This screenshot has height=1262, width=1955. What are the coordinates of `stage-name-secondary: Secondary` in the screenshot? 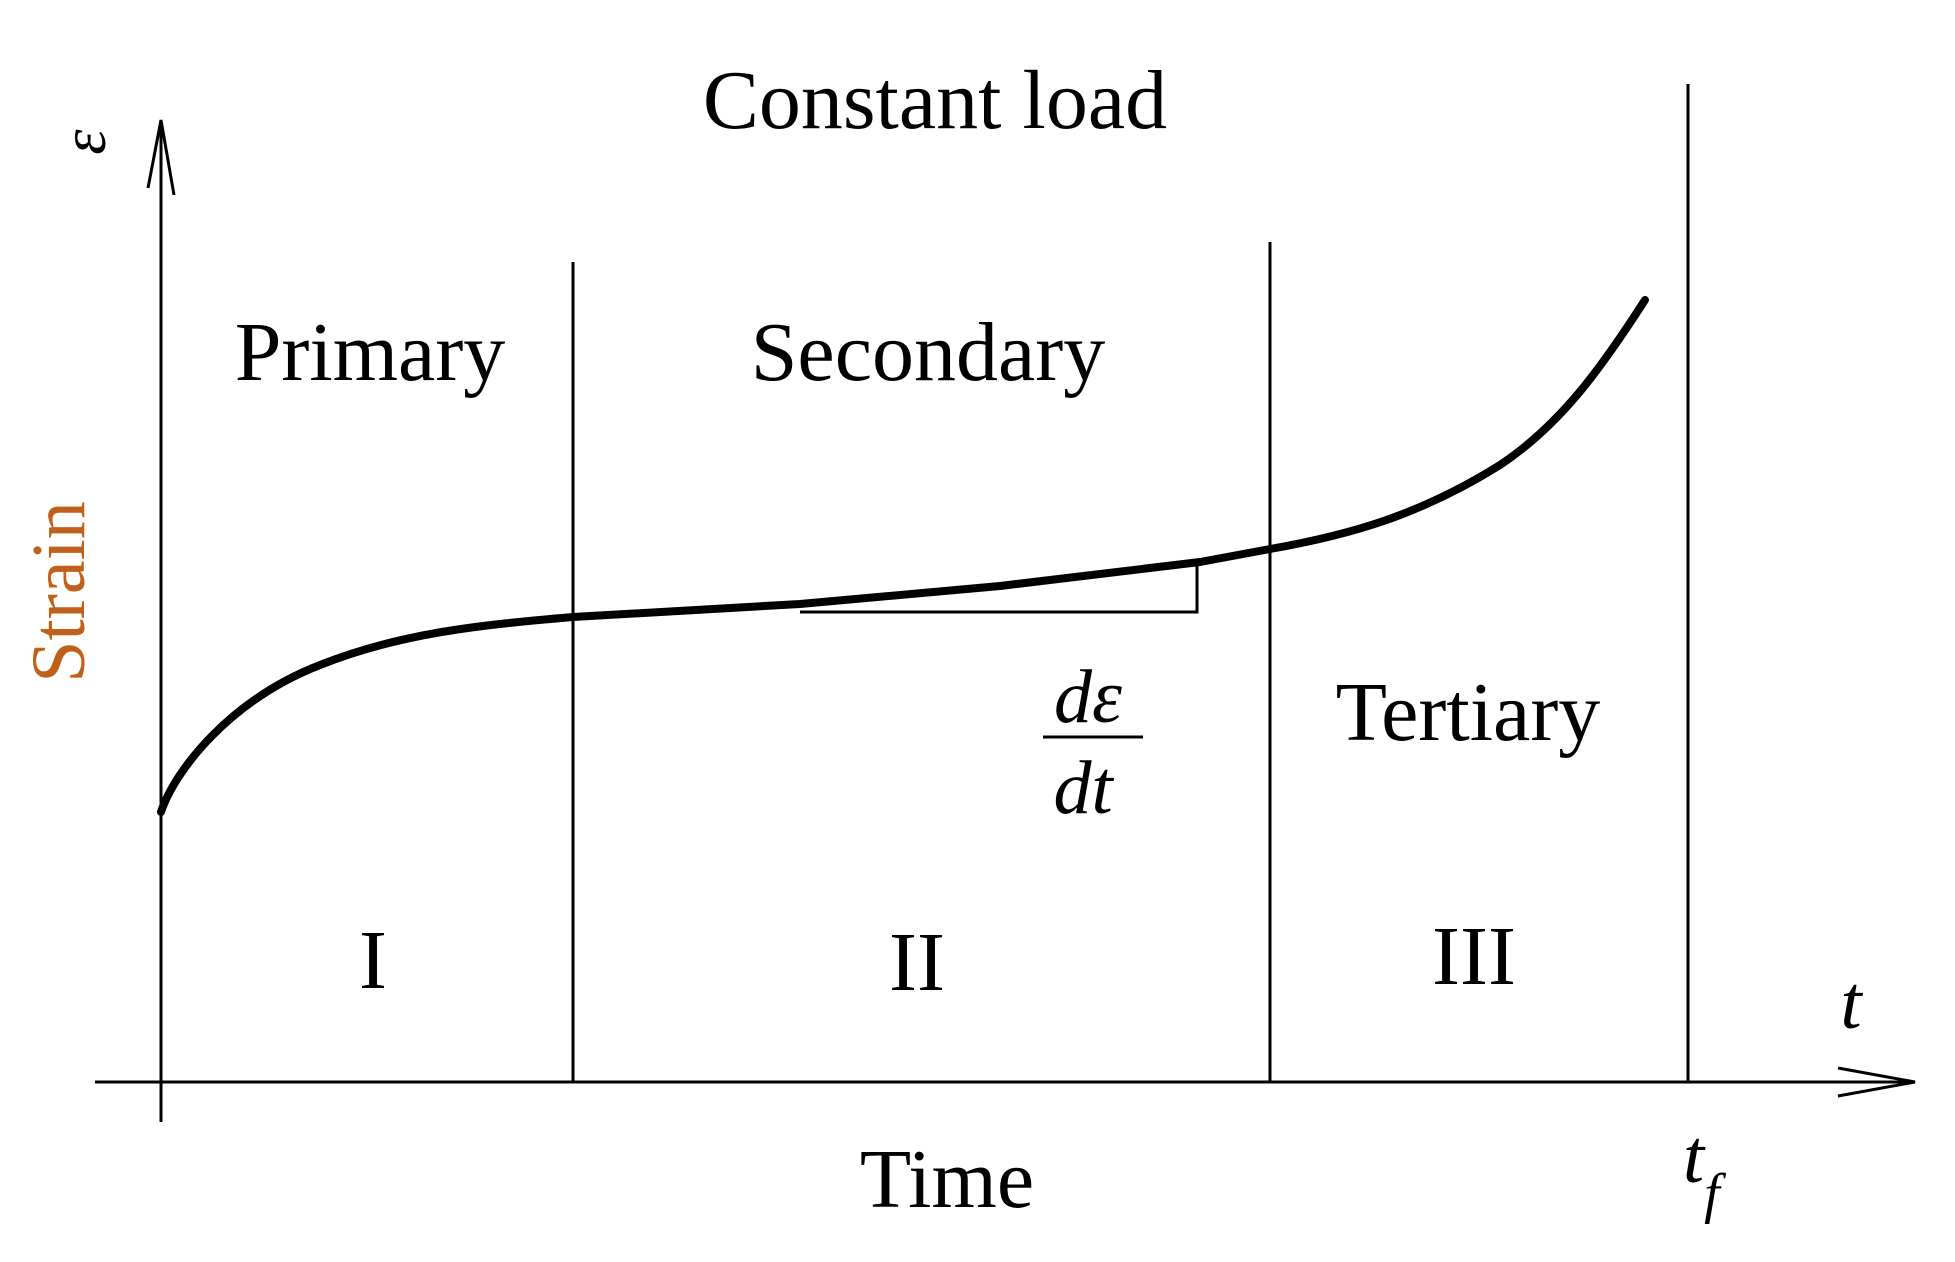 It's located at (928, 352).